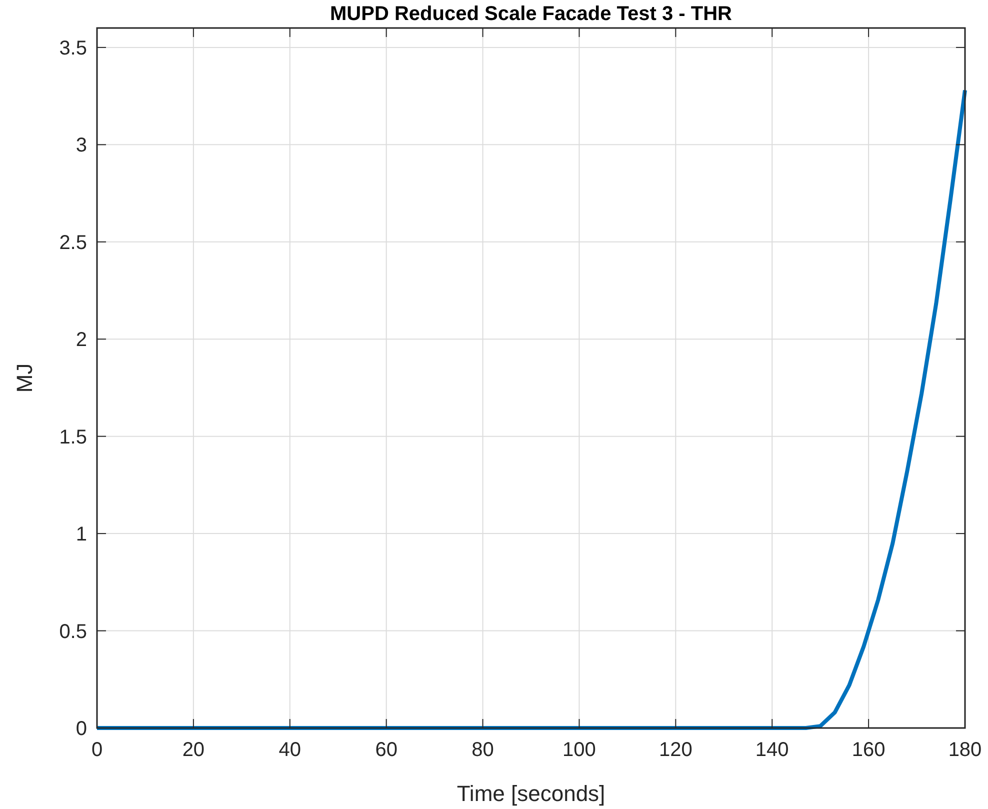 The width and height of the screenshot is (988, 809). What do you see at coordinates (24, 378) in the screenshot?
I see `y-axis-title: MJ` at bounding box center [24, 378].